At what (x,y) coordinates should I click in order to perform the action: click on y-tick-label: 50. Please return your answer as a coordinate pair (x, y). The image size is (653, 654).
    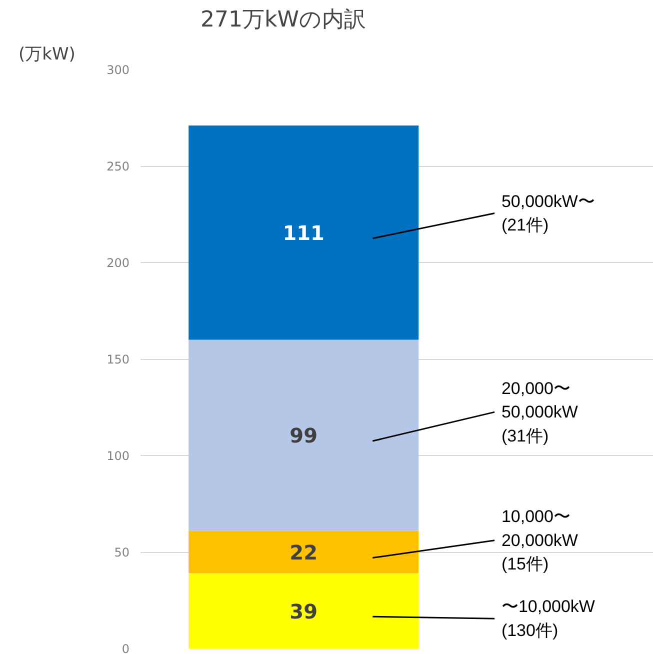
    Looking at the image, I should click on (122, 553).